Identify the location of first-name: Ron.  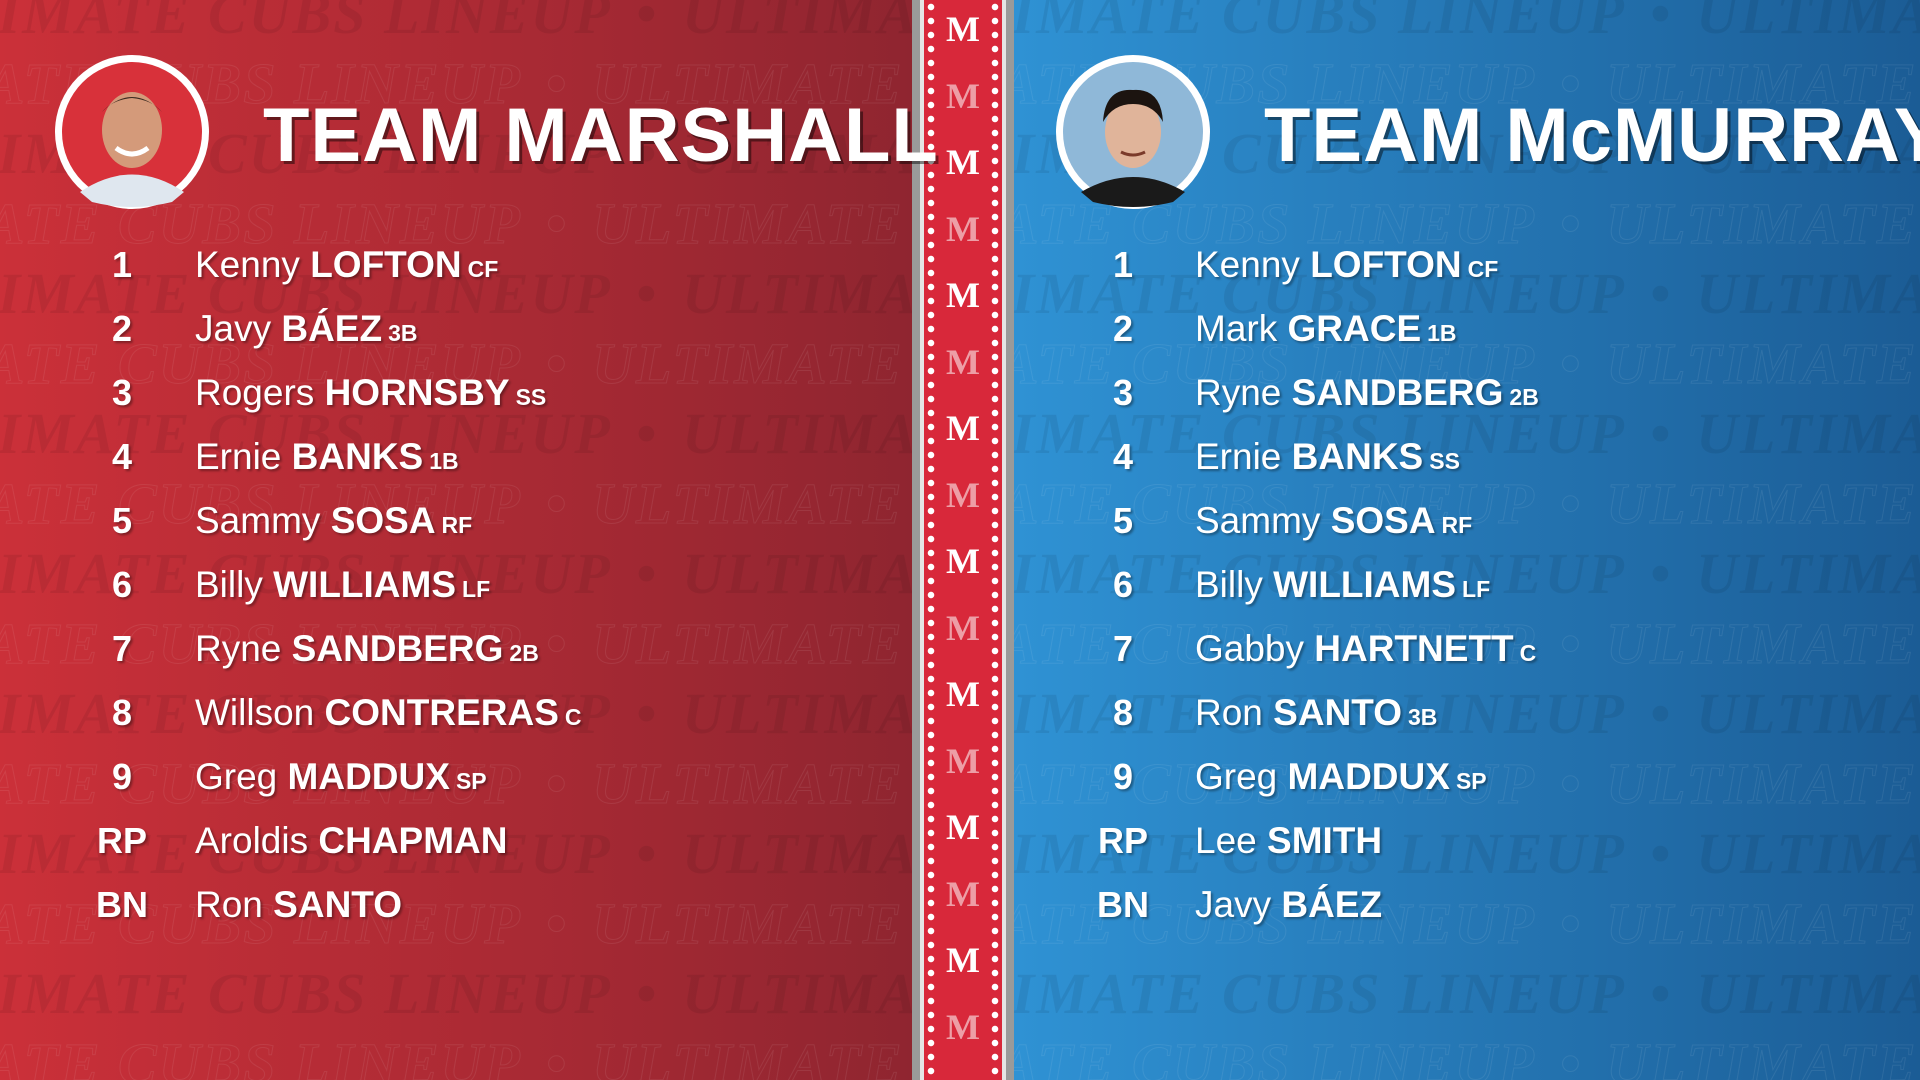
(229, 904).